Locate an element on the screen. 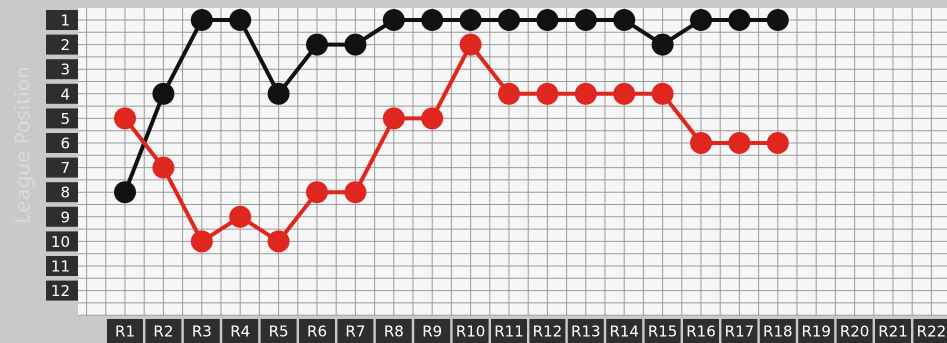 Image resolution: width=947 pixels, height=343 pixels. x-tick: R12 is located at coordinates (547, 331).